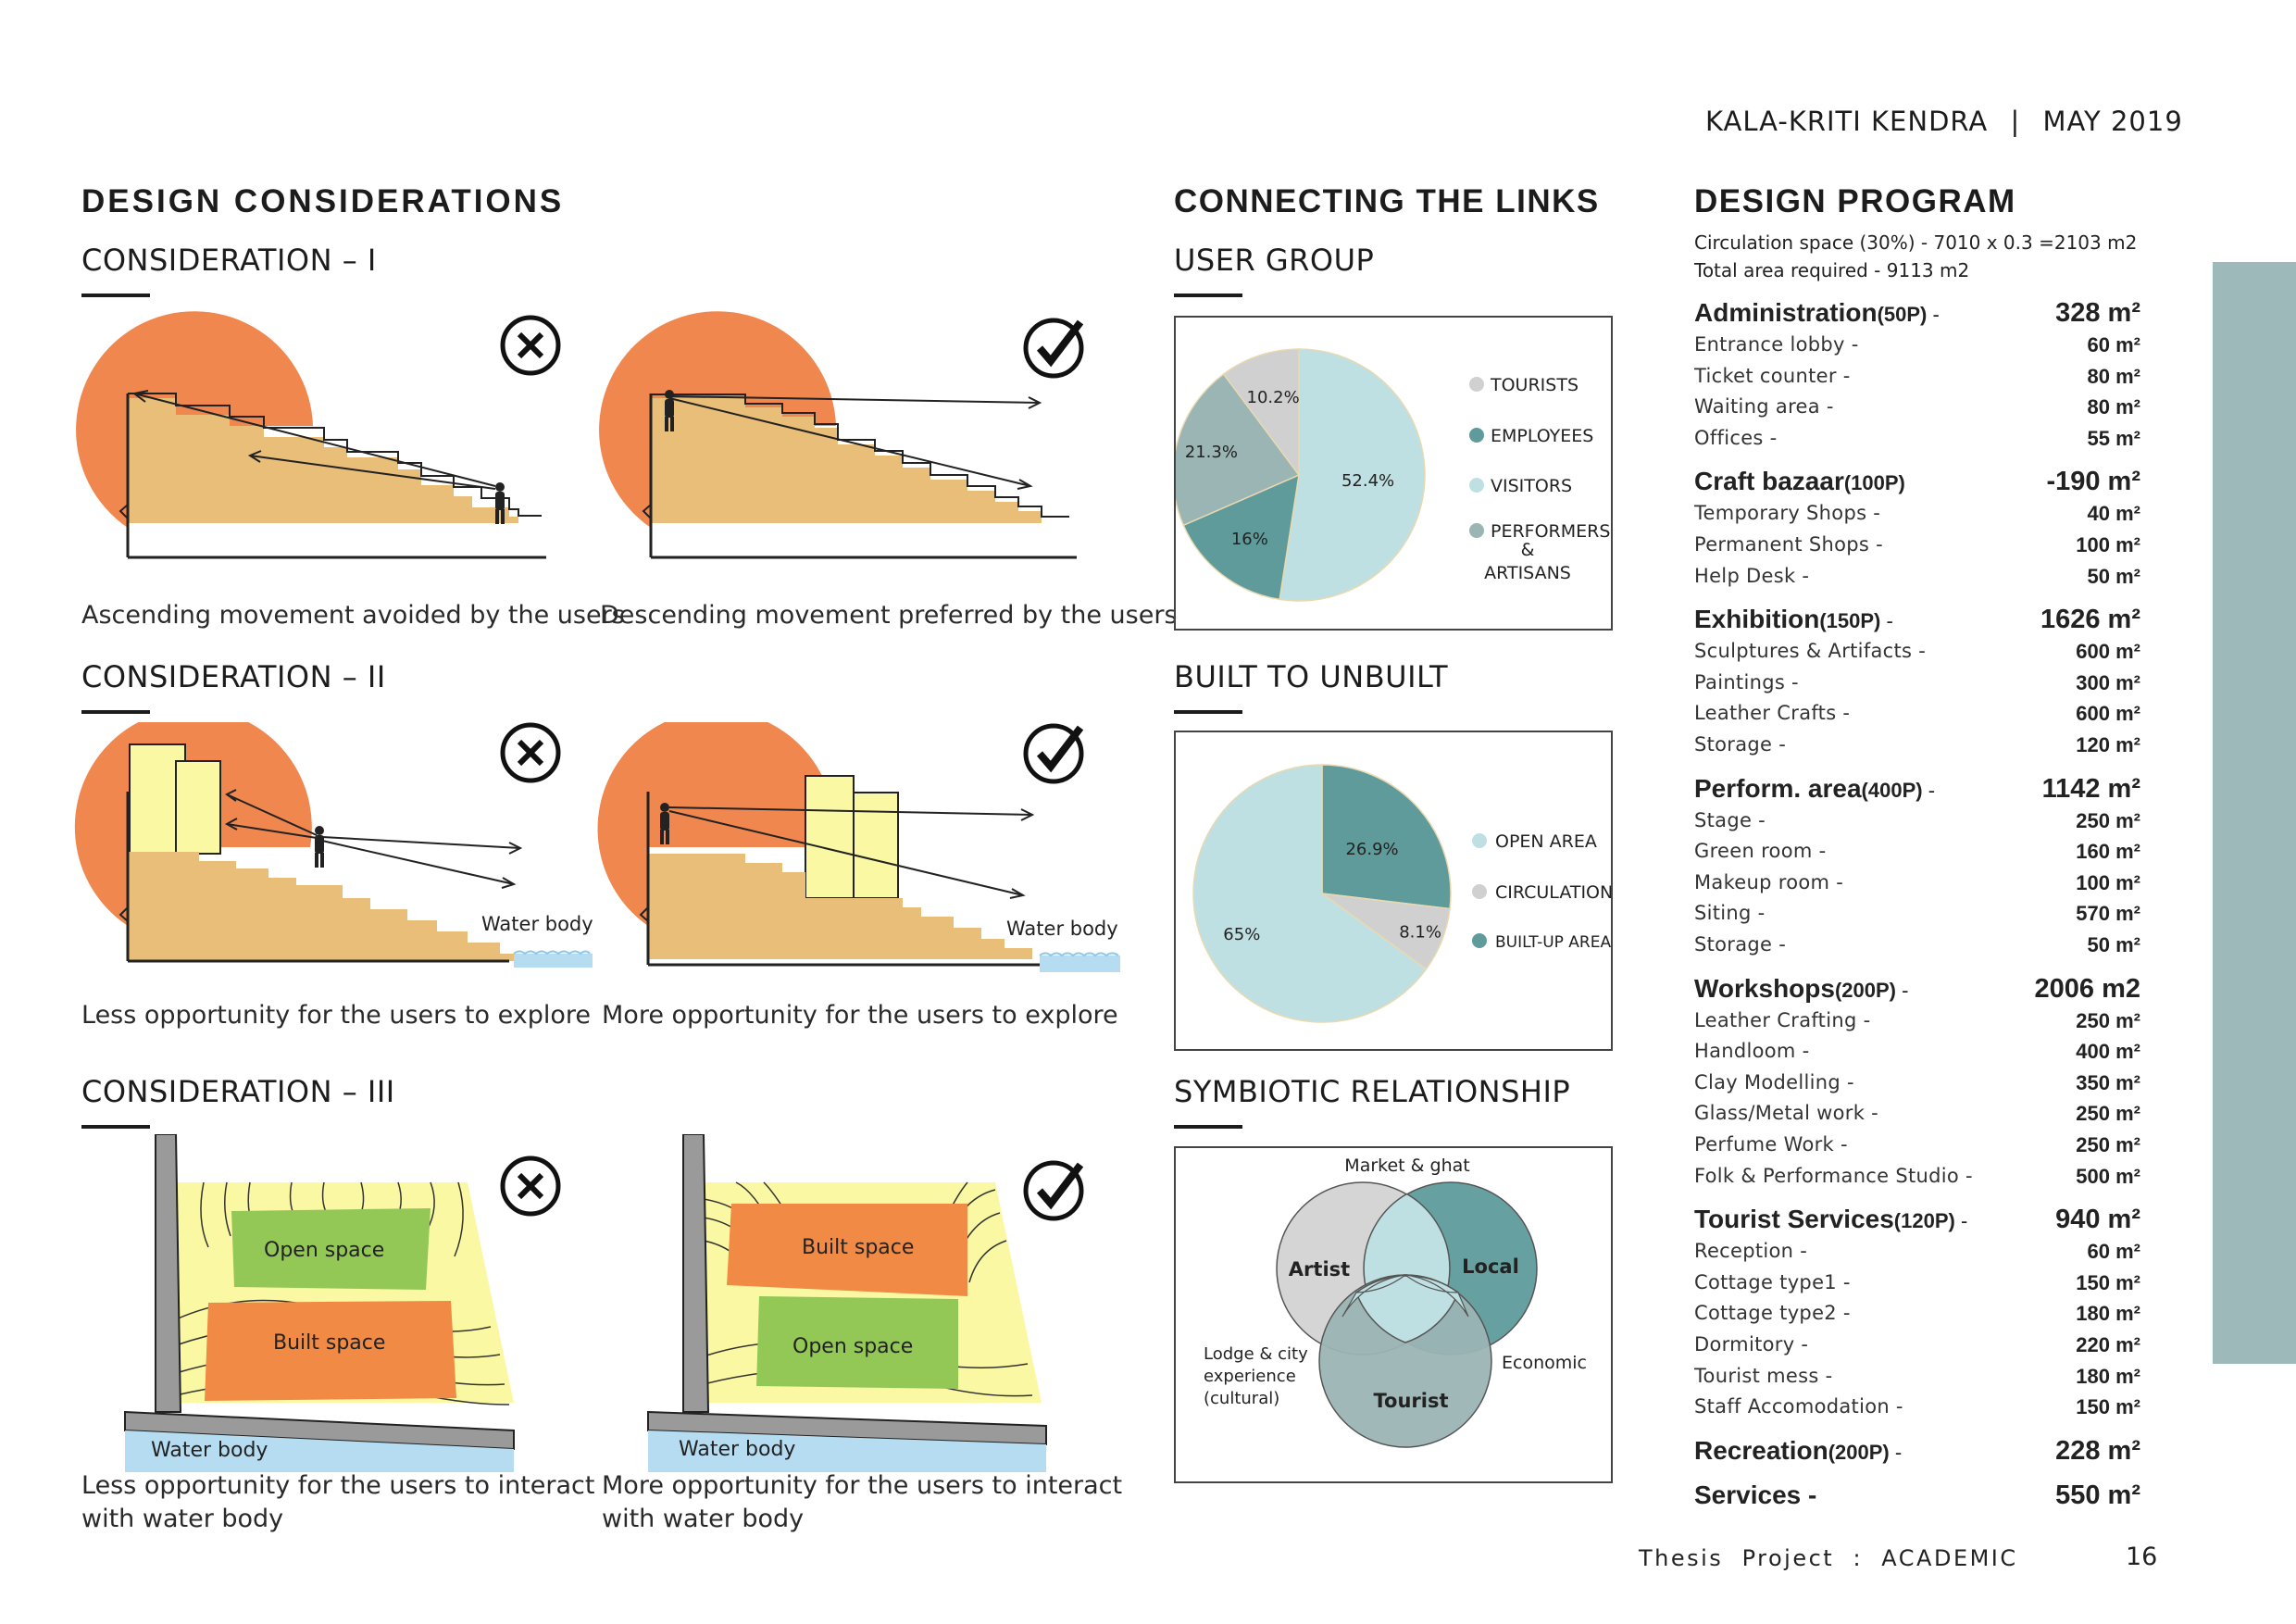 The image size is (2296, 1624). I want to click on footer-label: Thesis Project : ACADEMIC, so click(1828, 1558).